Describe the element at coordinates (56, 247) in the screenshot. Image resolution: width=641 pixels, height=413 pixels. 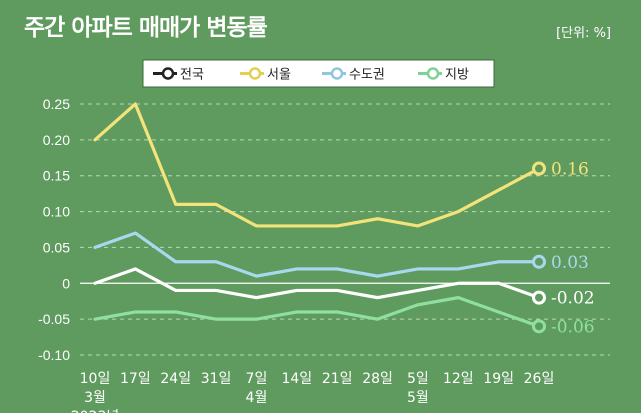
I see `y-tick-label: 0.05` at that location.